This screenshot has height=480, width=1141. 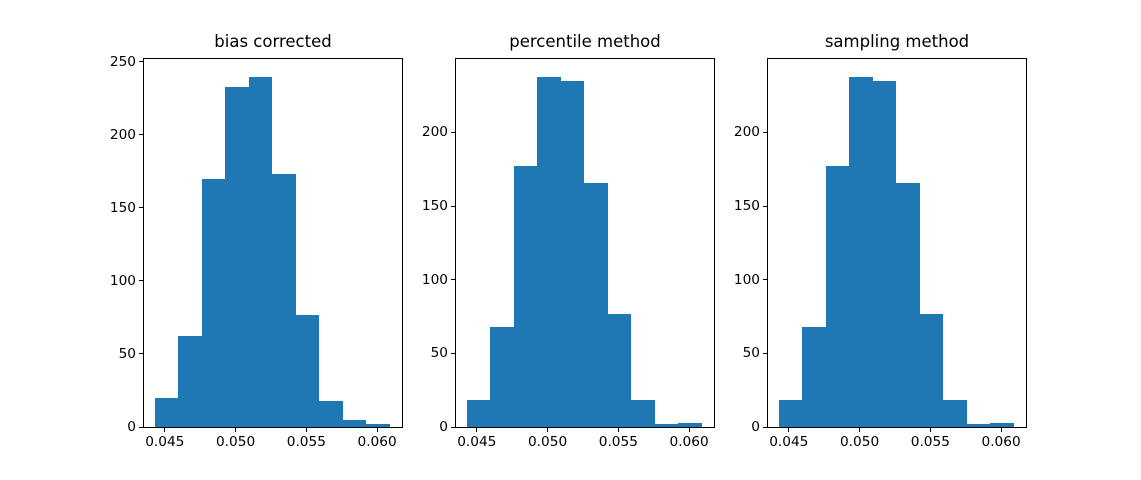 What do you see at coordinates (122, 61) in the screenshot?
I see `y-tick-label: 250` at bounding box center [122, 61].